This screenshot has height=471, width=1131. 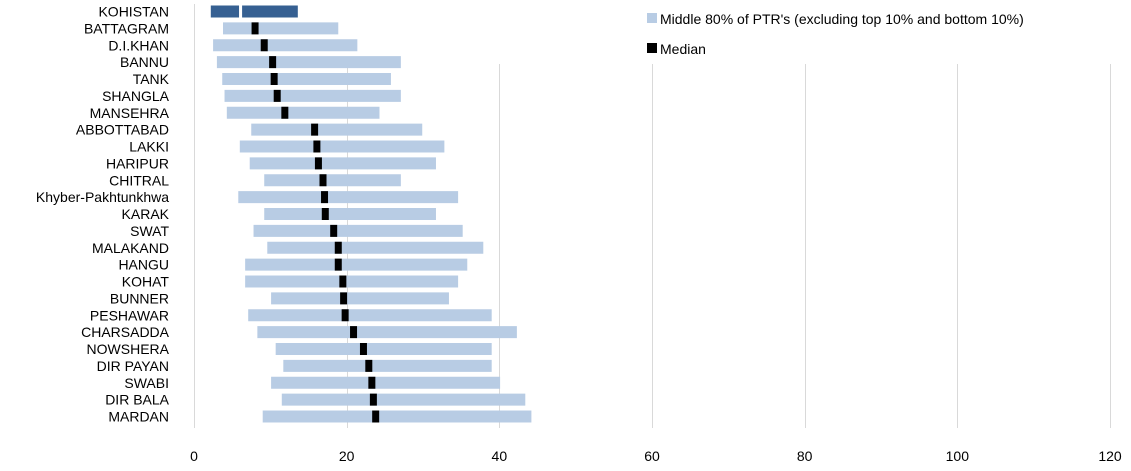 I want to click on category-label-haripur: HARIPUR, so click(x=137, y=163).